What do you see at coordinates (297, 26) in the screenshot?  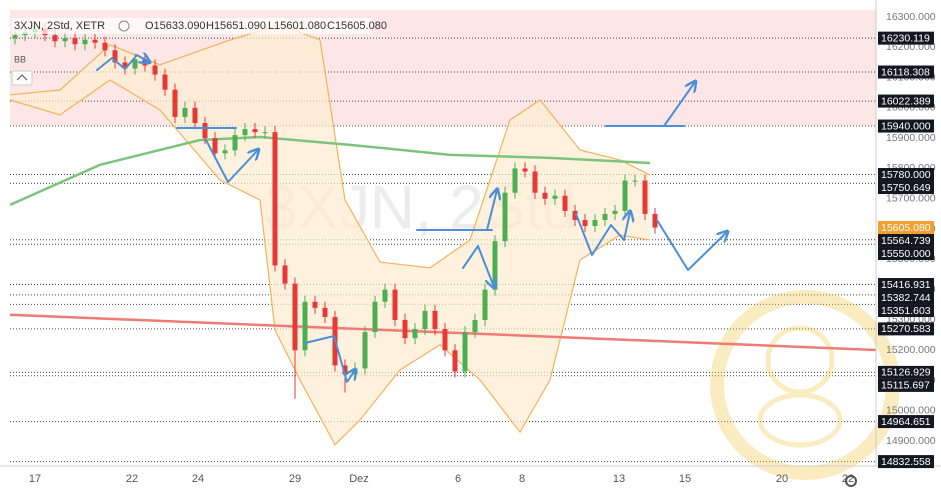 I see `ohlc: L15601.080` at bounding box center [297, 26].